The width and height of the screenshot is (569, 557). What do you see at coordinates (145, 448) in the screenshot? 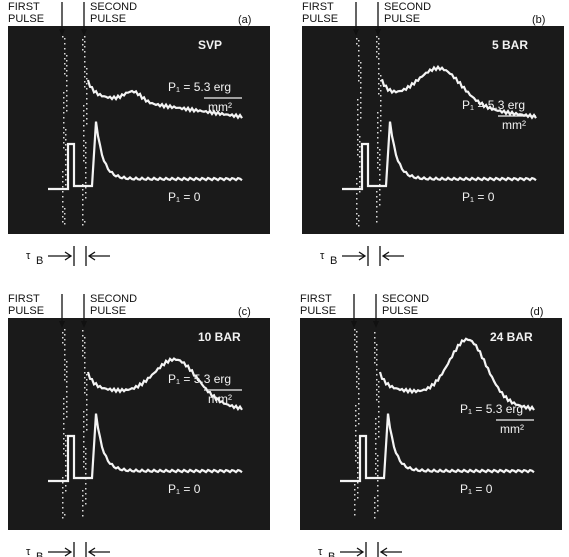
I see `reference-trace` at bounding box center [145, 448].